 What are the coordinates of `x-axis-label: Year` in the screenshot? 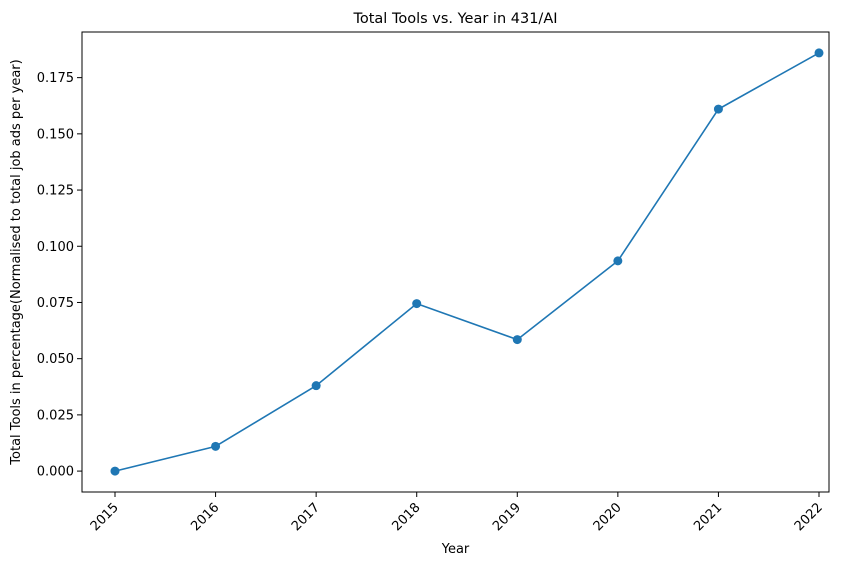 It's located at (455, 549).